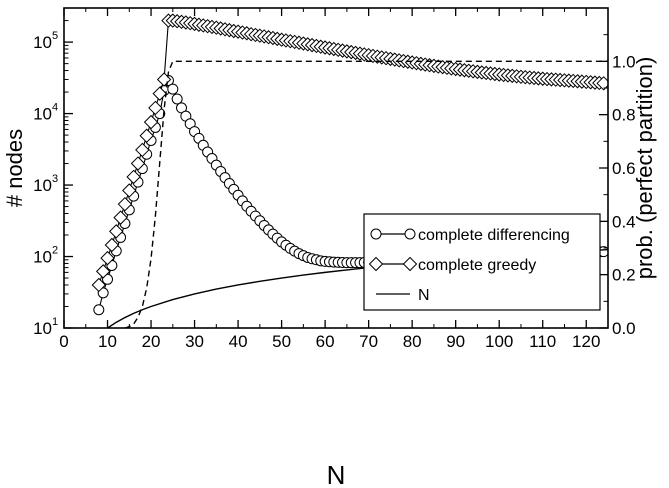 The width and height of the screenshot is (669, 488). Describe the element at coordinates (586, 341) in the screenshot. I see `x-tick-label: 120` at that location.